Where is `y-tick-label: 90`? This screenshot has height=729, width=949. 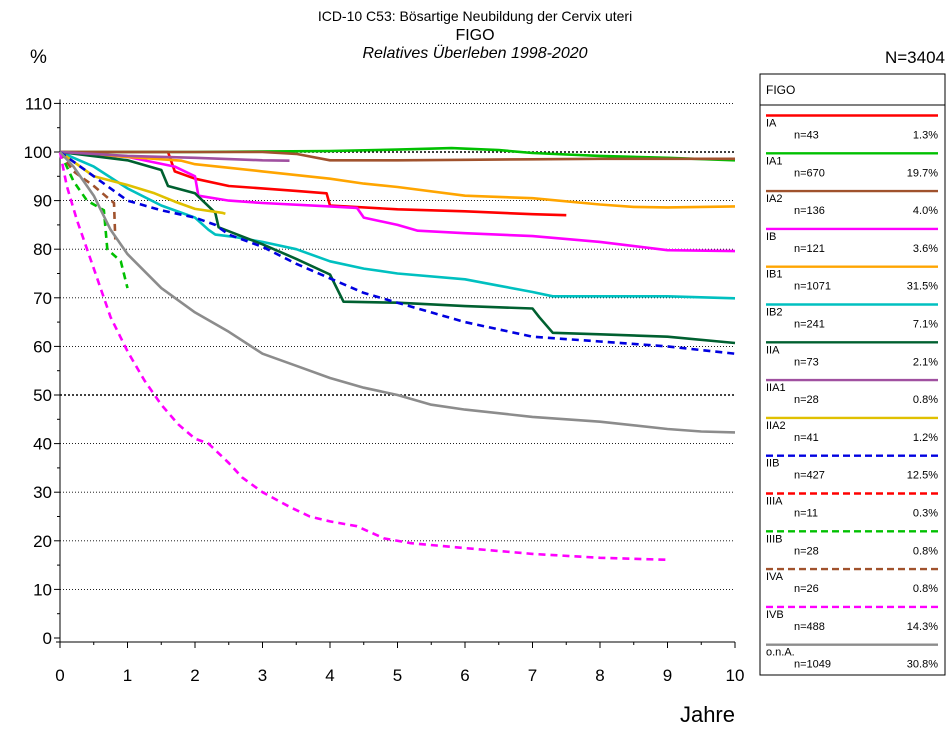
y-tick-label: 90 is located at coordinates (42, 201).